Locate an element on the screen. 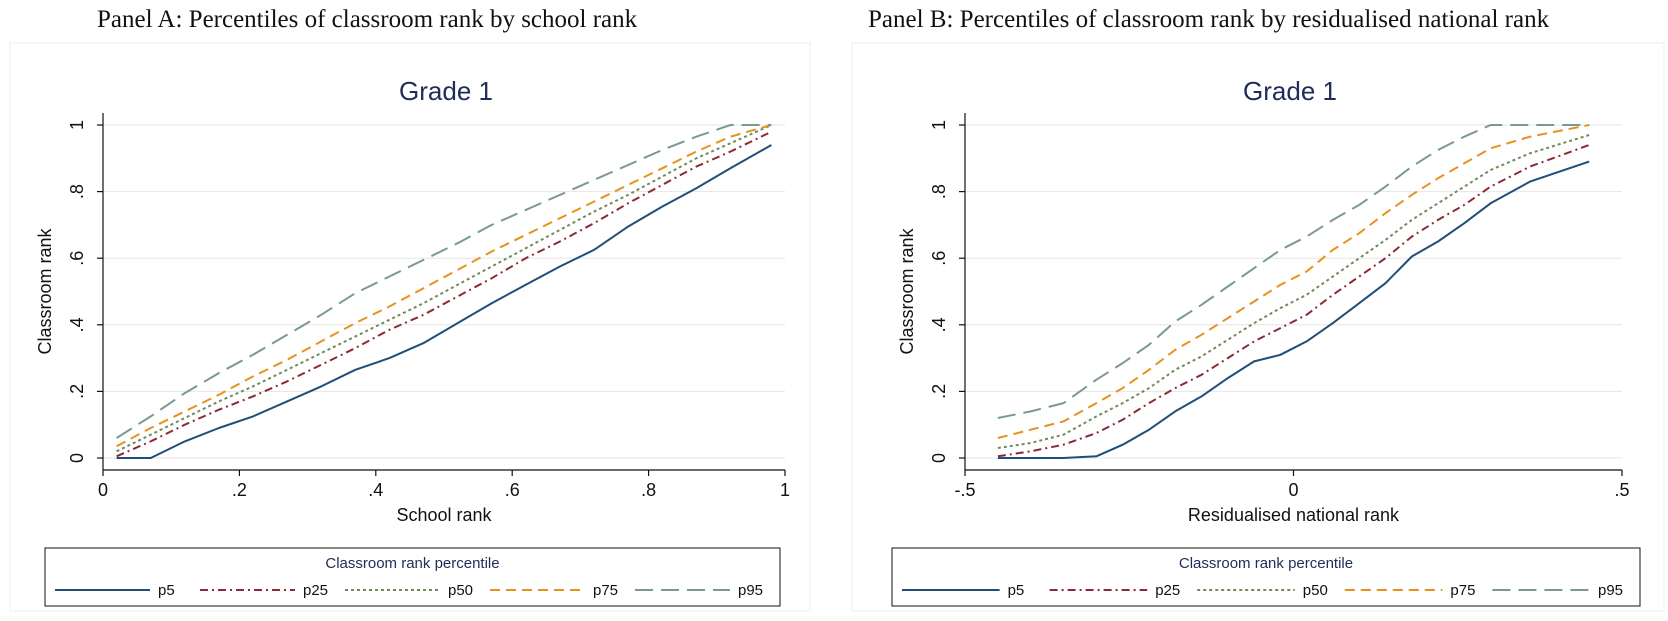 The image size is (1668, 621). x-tick-label: .4 is located at coordinates (375, 490).